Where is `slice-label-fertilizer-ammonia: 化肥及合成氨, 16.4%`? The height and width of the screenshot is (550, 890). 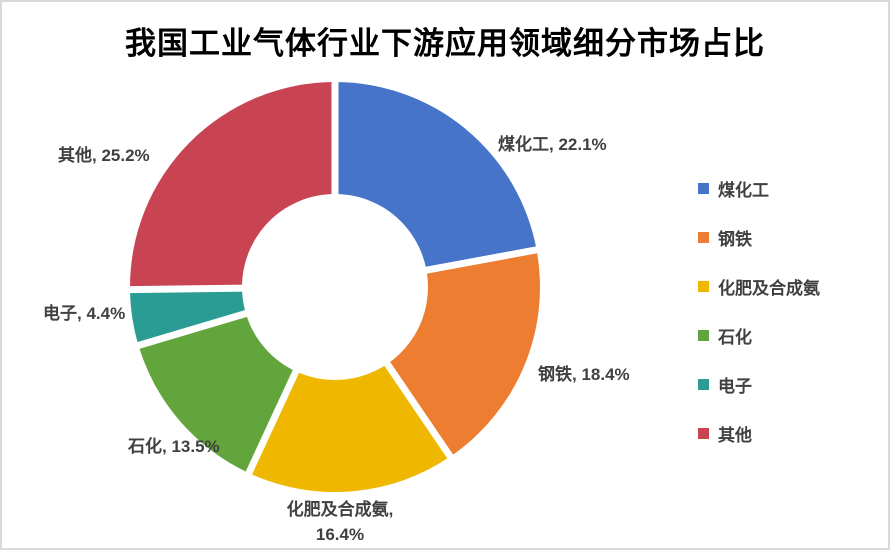 slice-label-fertilizer-ammonia: 化肥及合成氨, 16.4% is located at coordinates (340, 522).